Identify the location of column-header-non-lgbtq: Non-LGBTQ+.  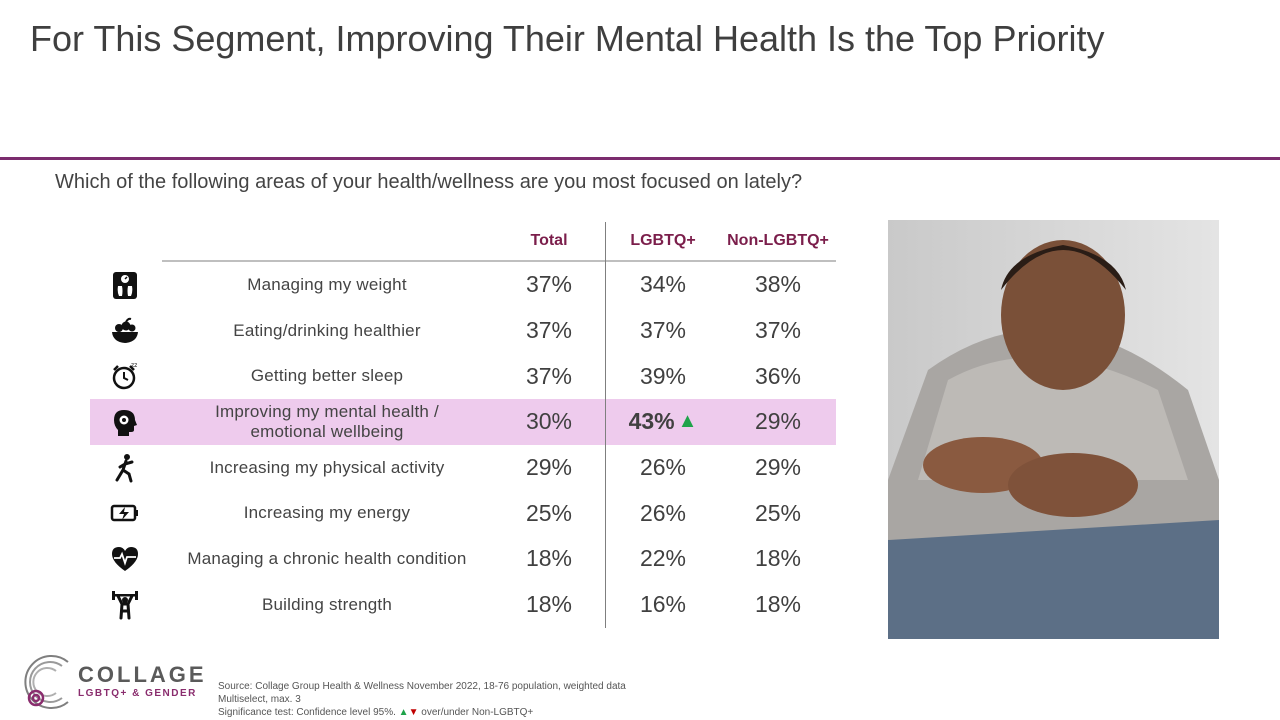
(778, 240).